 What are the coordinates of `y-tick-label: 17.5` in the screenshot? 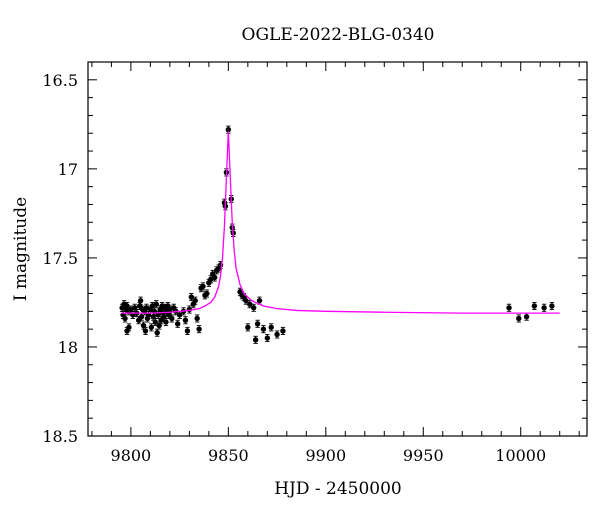 It's located at (60, 258).